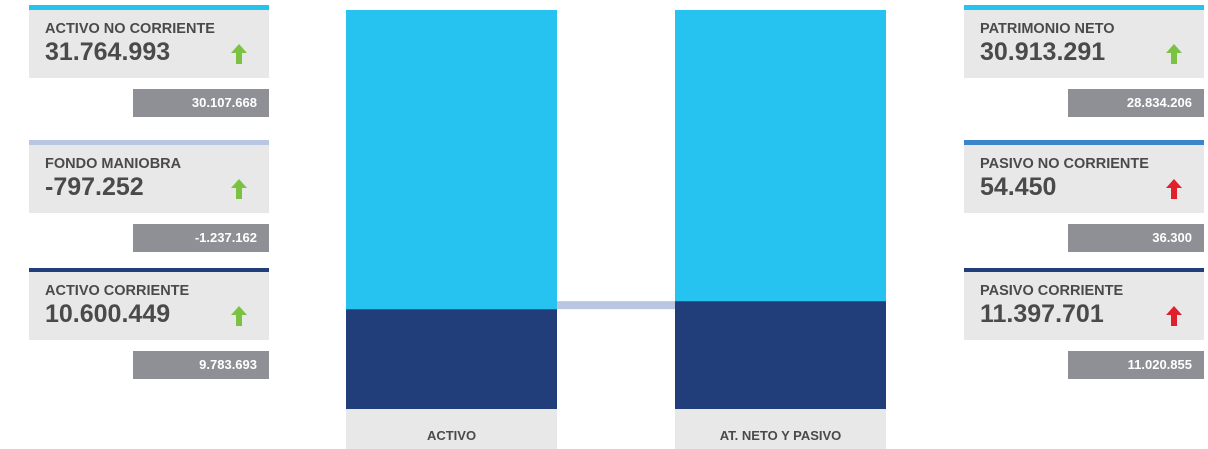  What do you see at coordinates (1084, 270) in the screenshot?
I see `card-top-border-pasivo-corriente` at bounding box center [1084, 270].